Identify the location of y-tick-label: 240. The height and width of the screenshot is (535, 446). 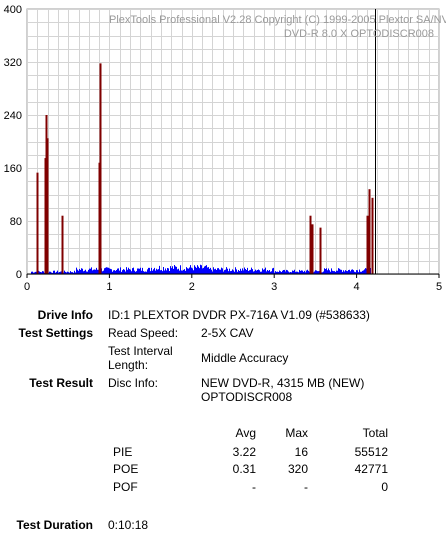
(13, 116).